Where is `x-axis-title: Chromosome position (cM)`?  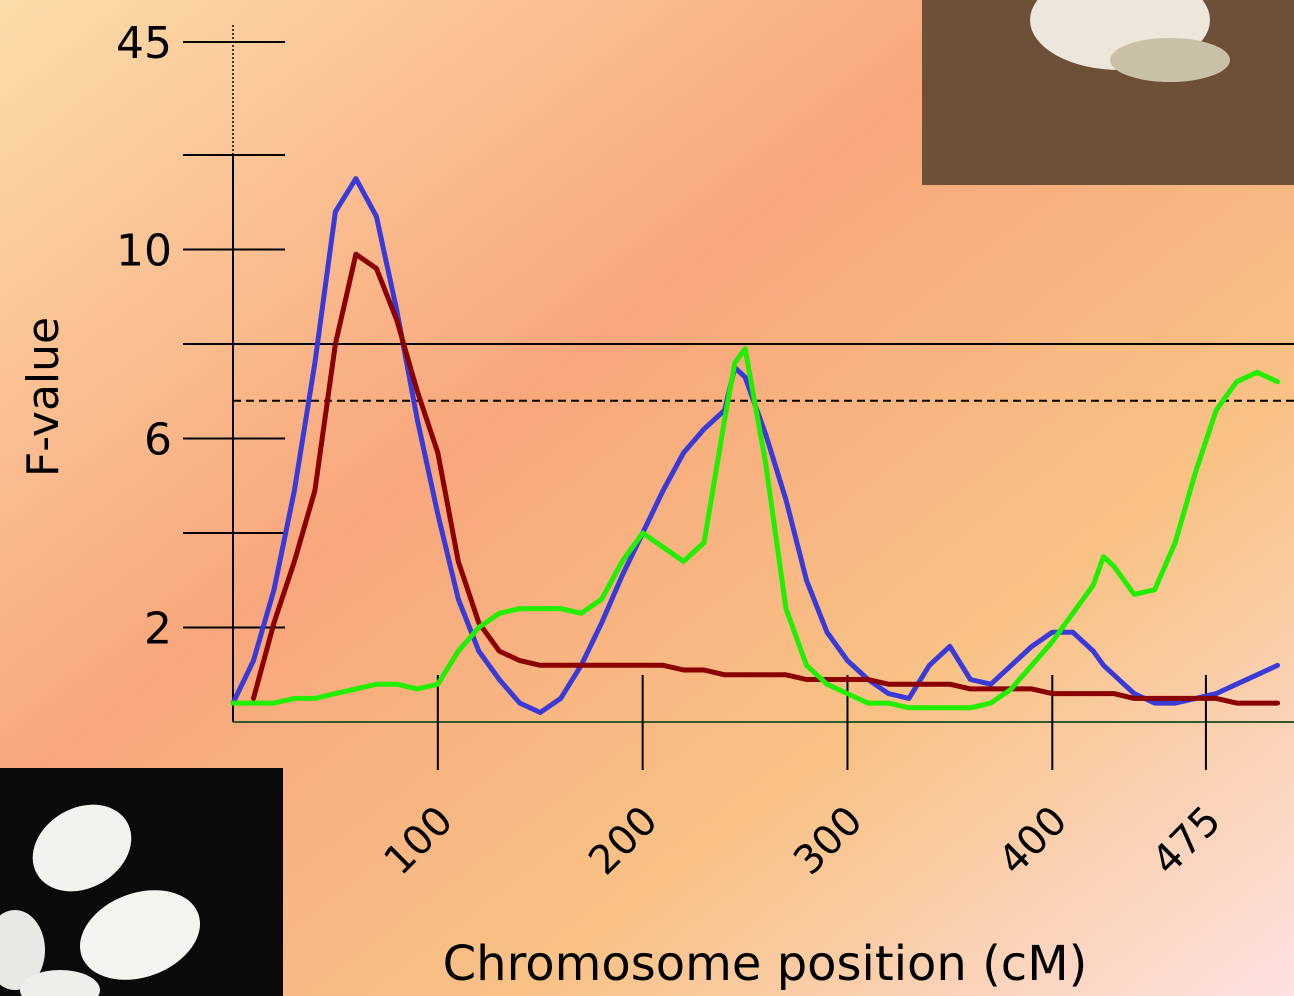 x-axis-title: Chromosome position (cM) is located at coordinates (765, 964).